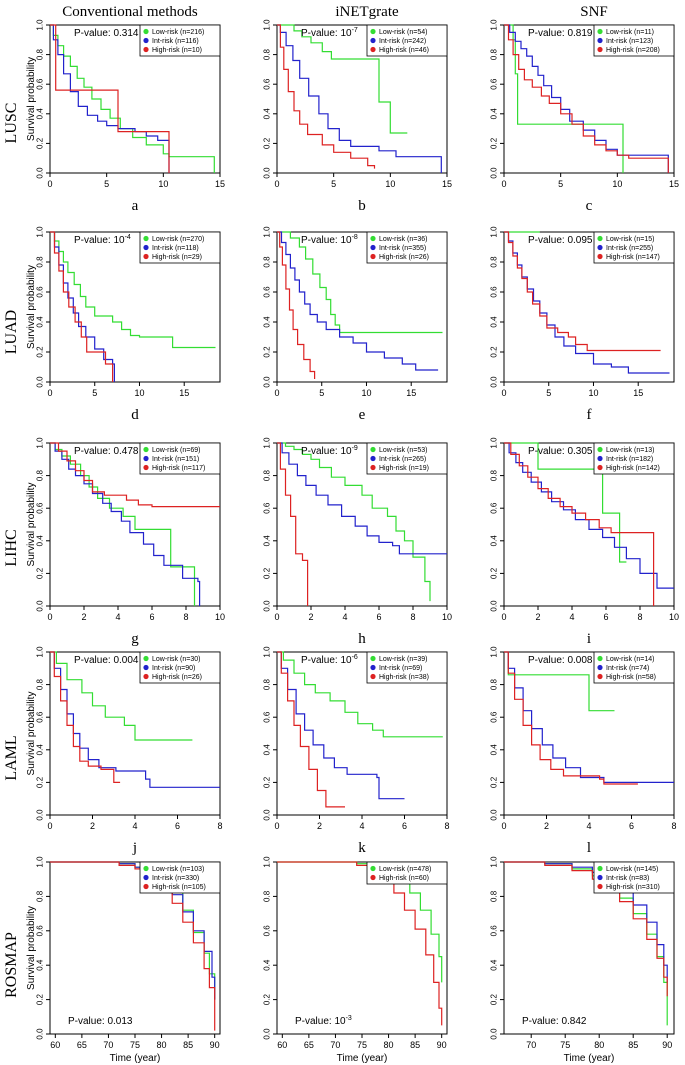 The width and height of the screenshot is (685, 1065). What do you see at coordinates (177, 50) in the screenshot?
I see `legend-label: High-risk (n=10)` at bounding box center [177, 50].